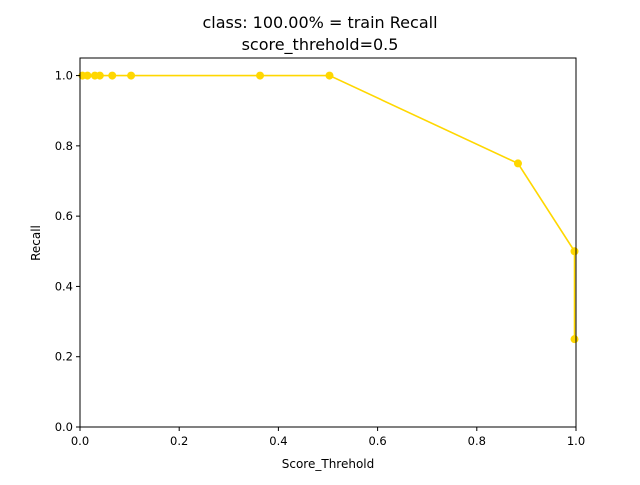 This screenshot has height=485, width=640. What do you see at coordinates (328, 437) in the screenshot?
I see `x-axis-ticks: 0.0 0.2 0.4 0.6 0.8 1.0` at bounding box center [328, 437].